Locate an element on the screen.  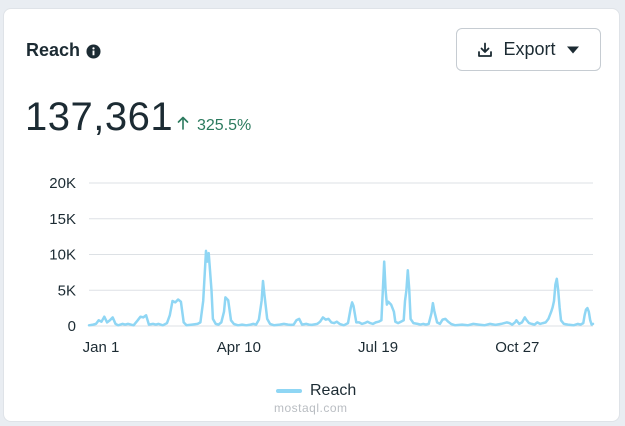
caret-down-icon is located at coordinates (573, 50).